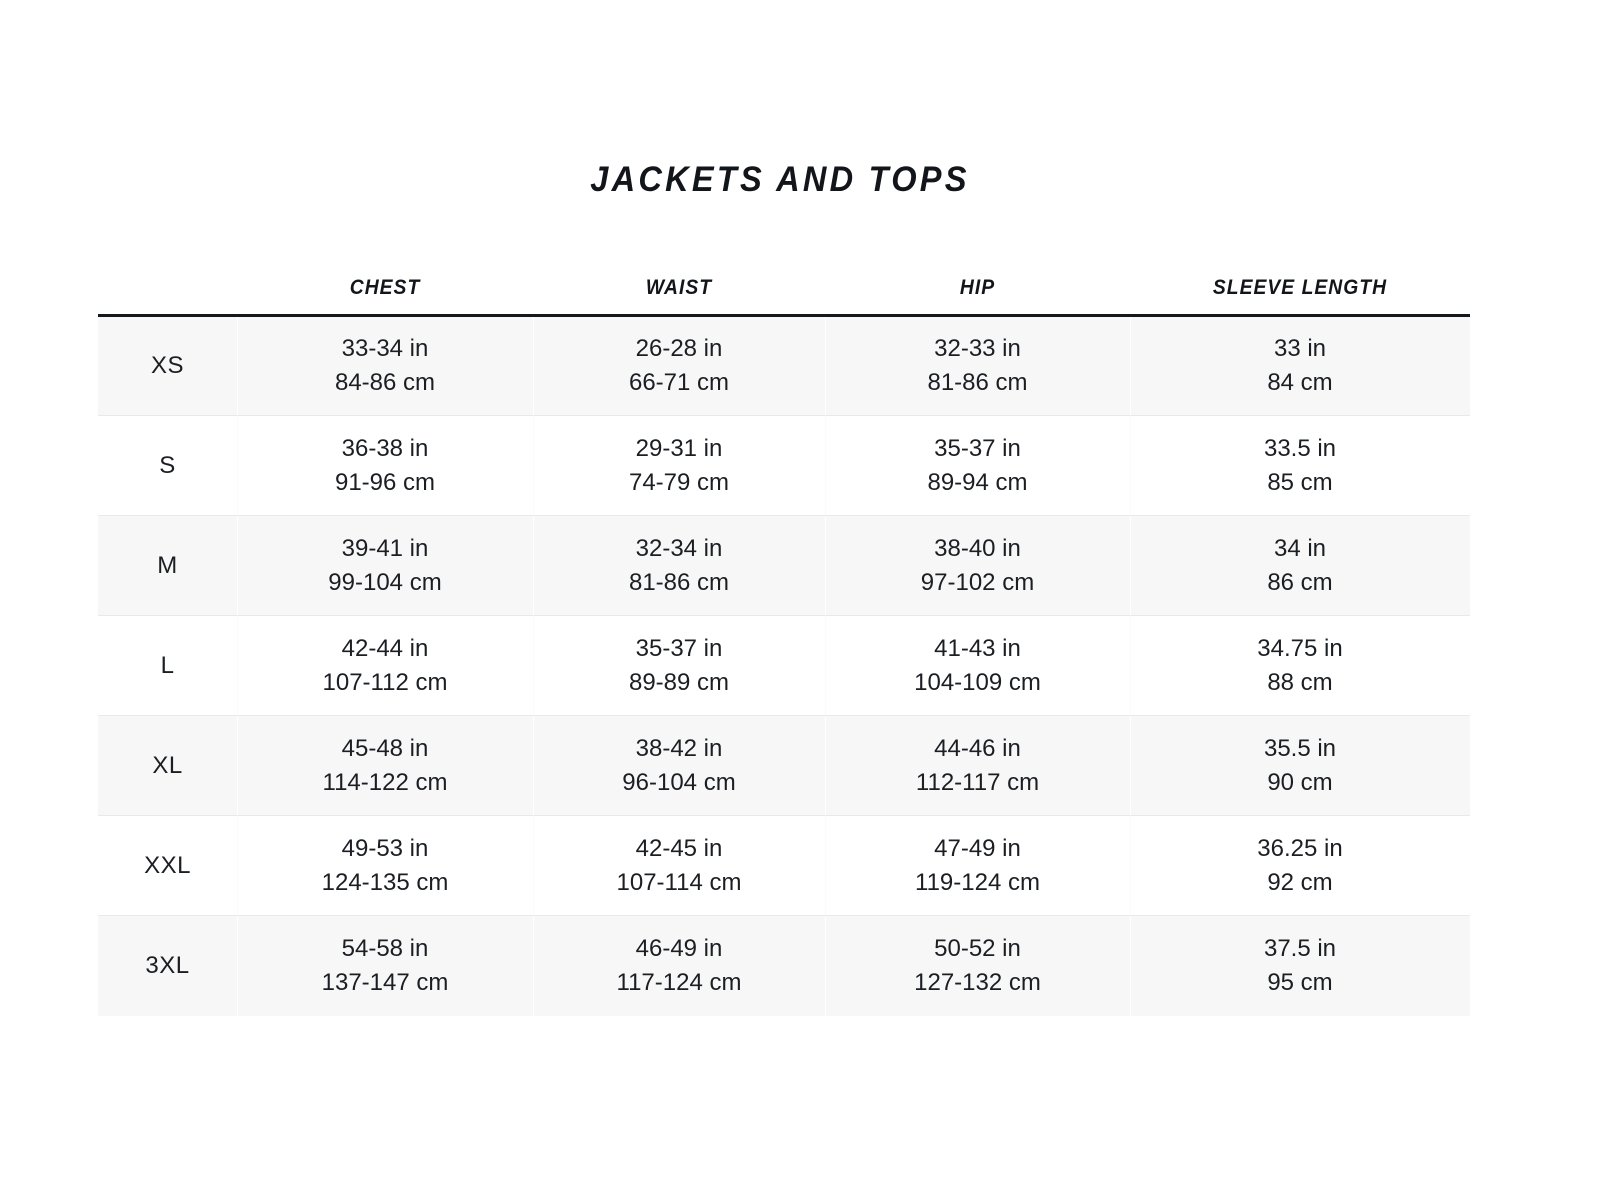 This screenshot has width=1600, height=1200. Describe the element at coordinates (679, 282) in the screenshot. I see `column-header-waist: WAIST` at that location.